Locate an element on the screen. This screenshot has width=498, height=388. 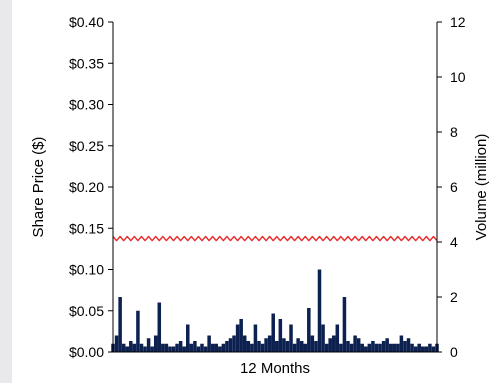
left-tick-label: $0.10 is located at coordinates (86, 270).